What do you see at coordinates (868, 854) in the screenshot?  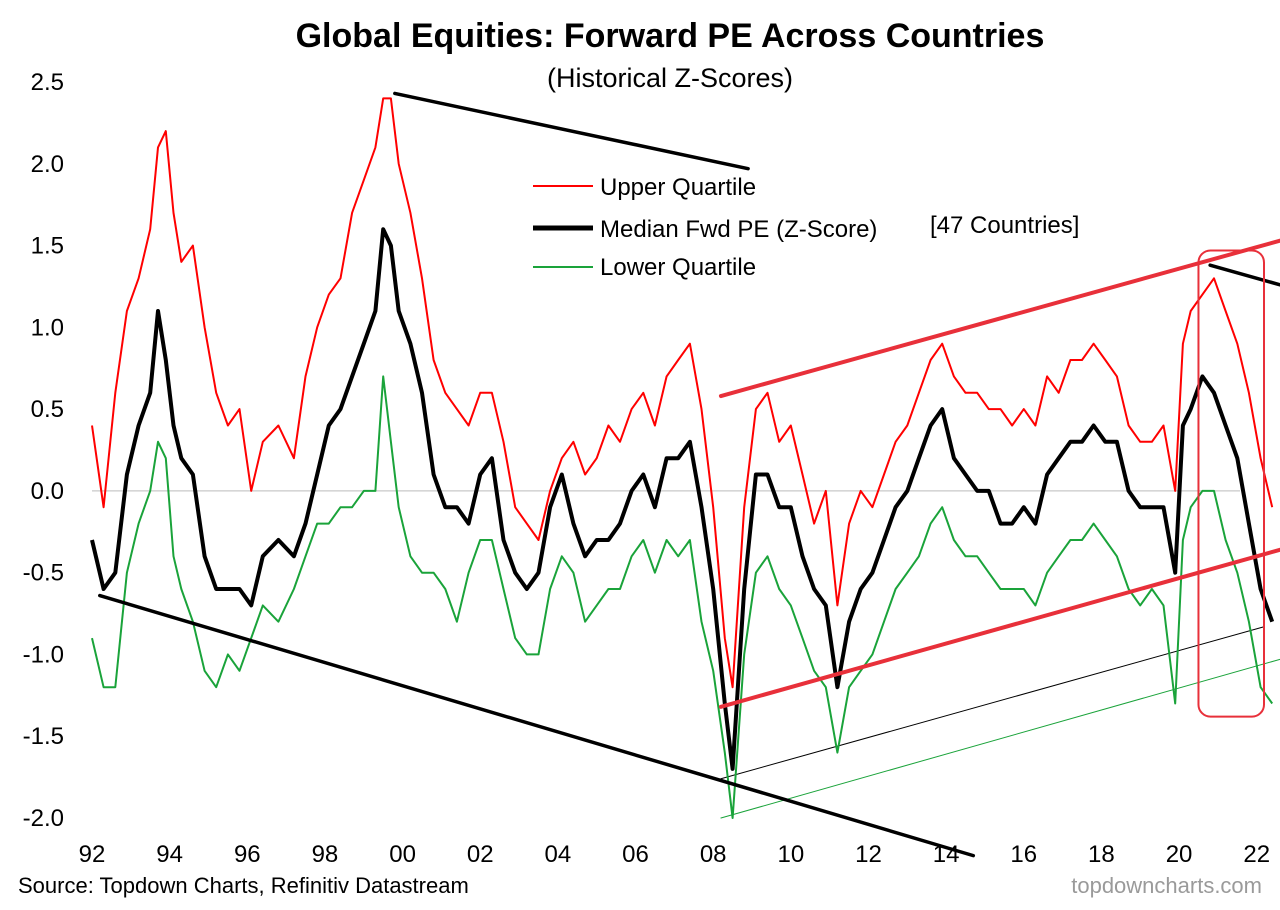 I see `x-tick-label: 12` at bounding box center [868, 854].